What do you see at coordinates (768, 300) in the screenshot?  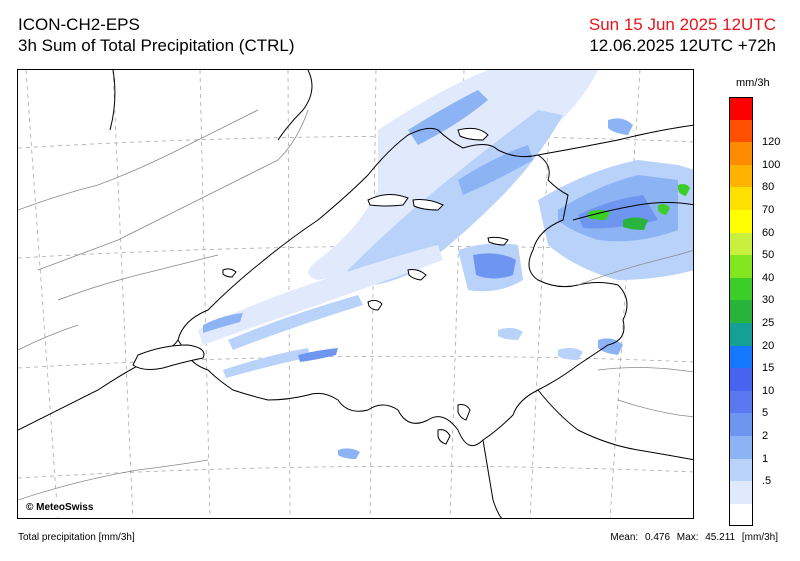 I see `legend-label: 30` at bounding box center [768, 300].